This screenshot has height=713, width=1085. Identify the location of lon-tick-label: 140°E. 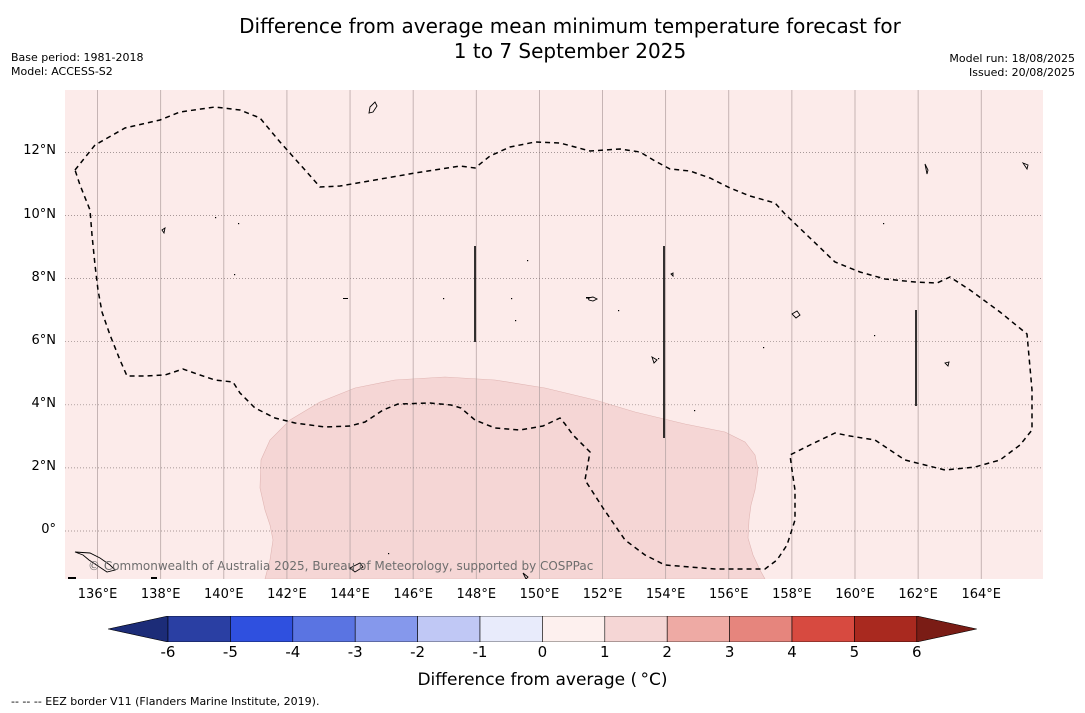
(224, 594).